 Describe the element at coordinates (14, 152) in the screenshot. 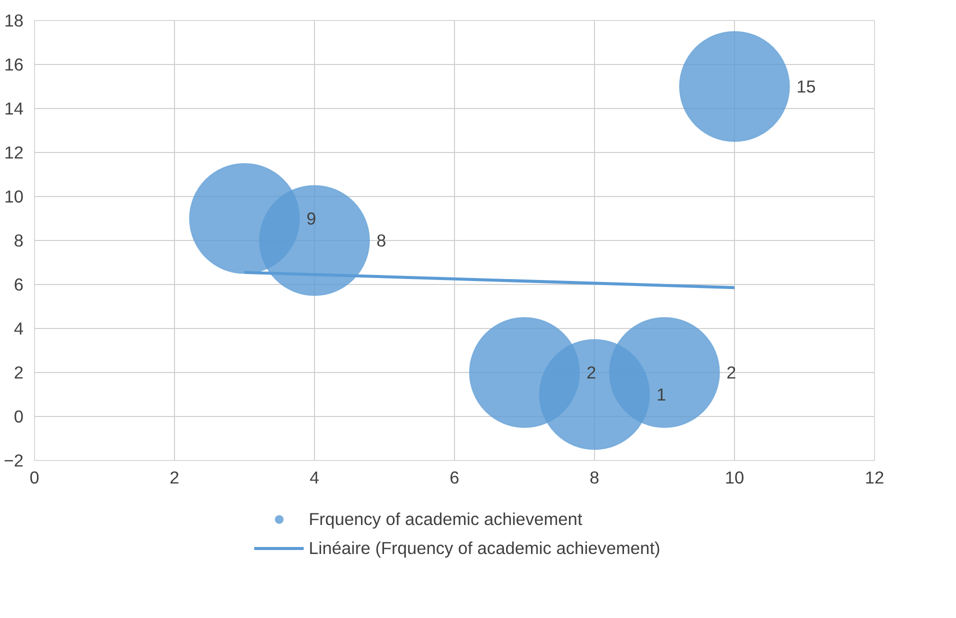

I see `y-tick-label: 12` at that location.